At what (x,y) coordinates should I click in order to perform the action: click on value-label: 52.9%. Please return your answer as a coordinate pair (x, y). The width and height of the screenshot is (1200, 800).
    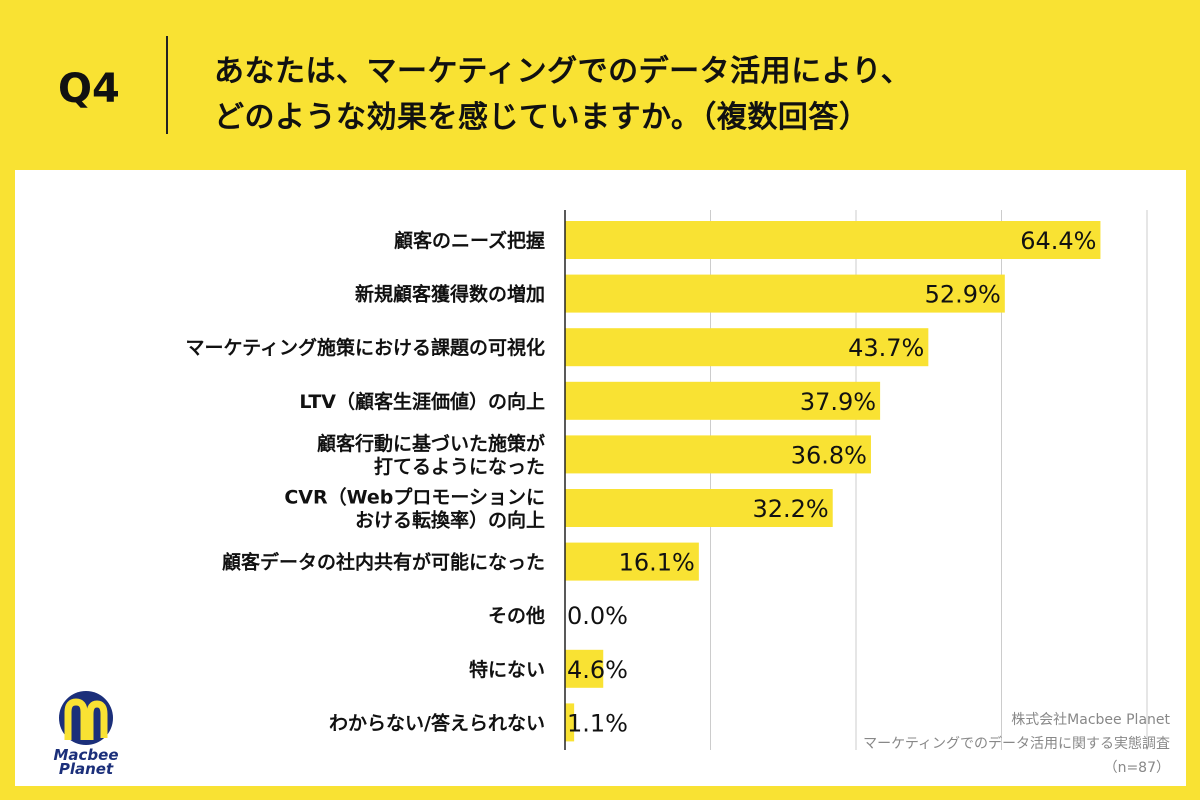
    Looking at the image, I should click on (963, 295).